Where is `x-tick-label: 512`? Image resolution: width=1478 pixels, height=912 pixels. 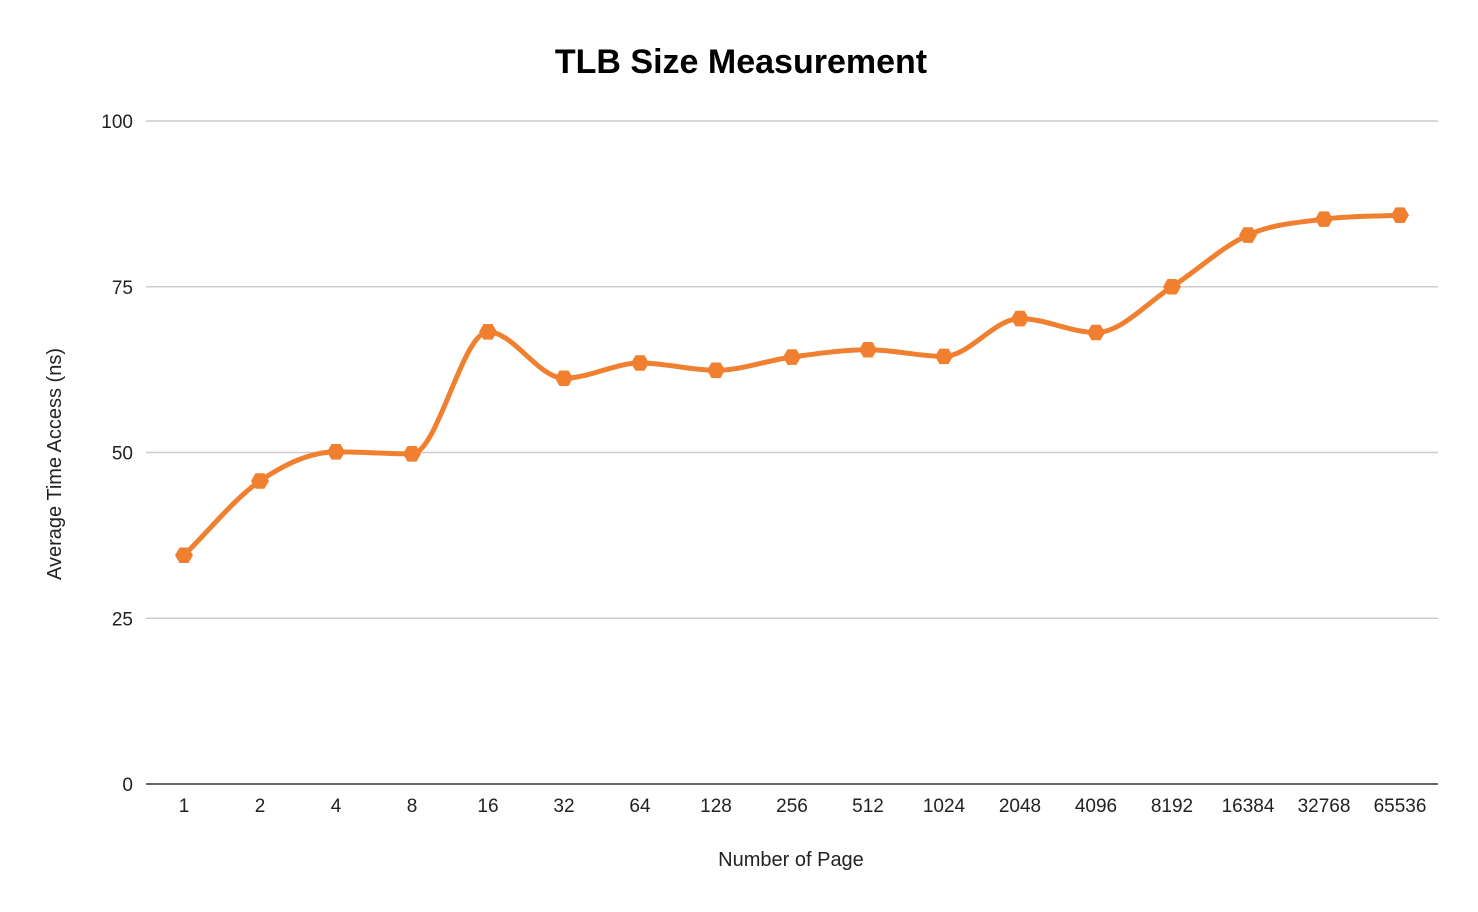 x-tick-label: 512 is located at coordinates (868, 806).